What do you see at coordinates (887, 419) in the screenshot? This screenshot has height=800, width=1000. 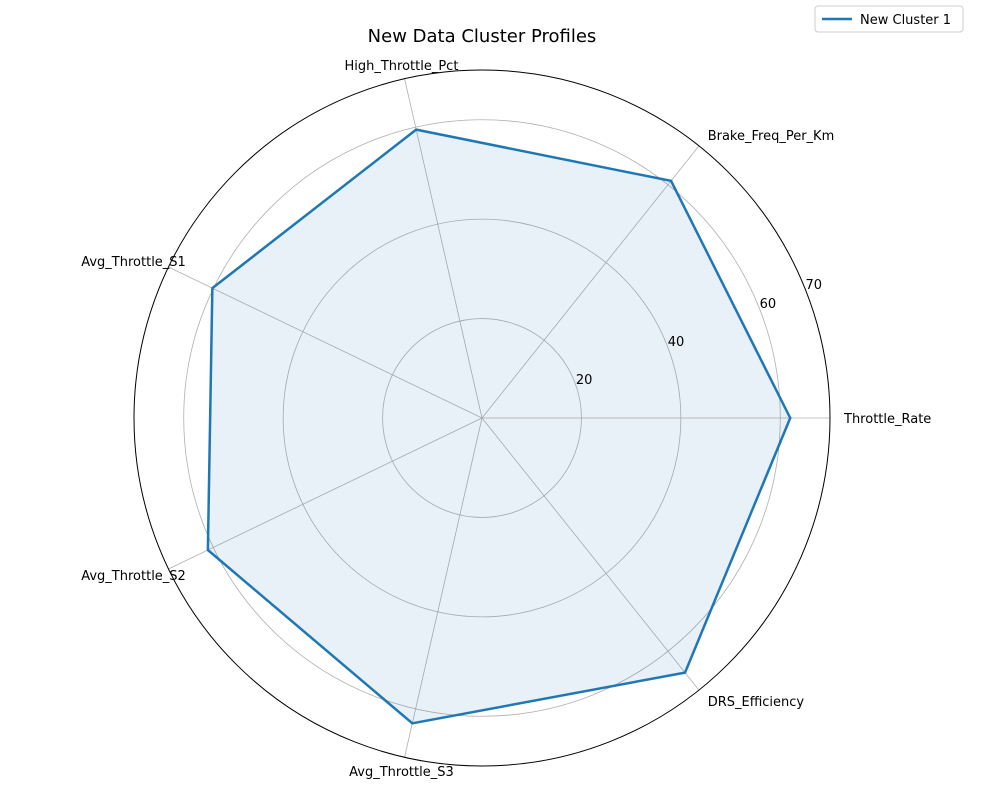 I see `axis-label: Throttle_Rate` at bounding box center [887, 419].